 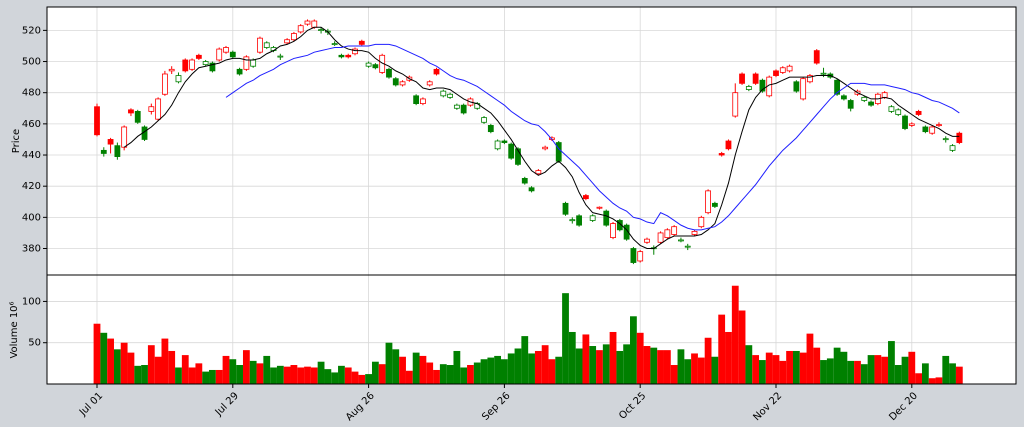 I want to click on x-tick-label: Oct 25, so click(x=632, y=405).